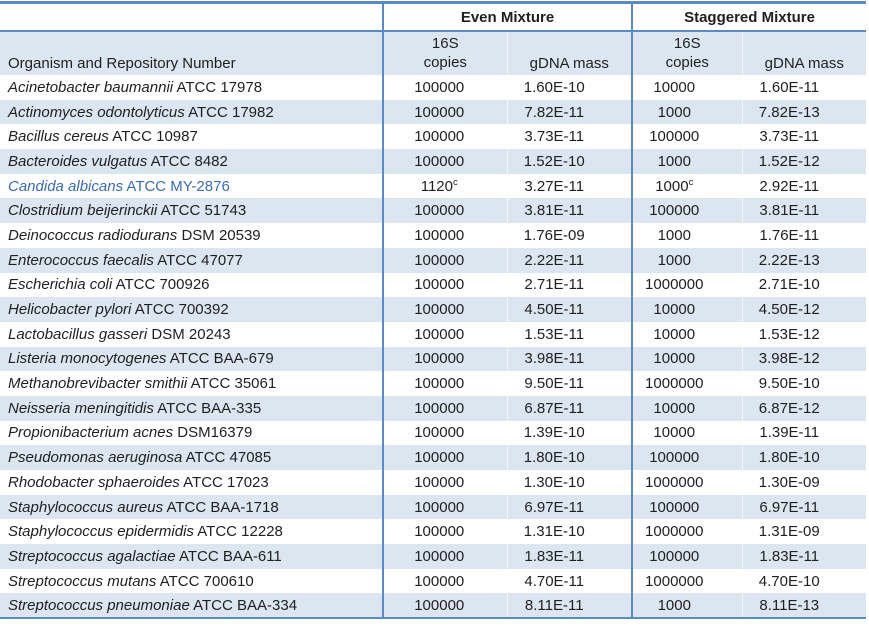  I want to click on organism-name: Lactobacillus gasseri, so click(78, 334).